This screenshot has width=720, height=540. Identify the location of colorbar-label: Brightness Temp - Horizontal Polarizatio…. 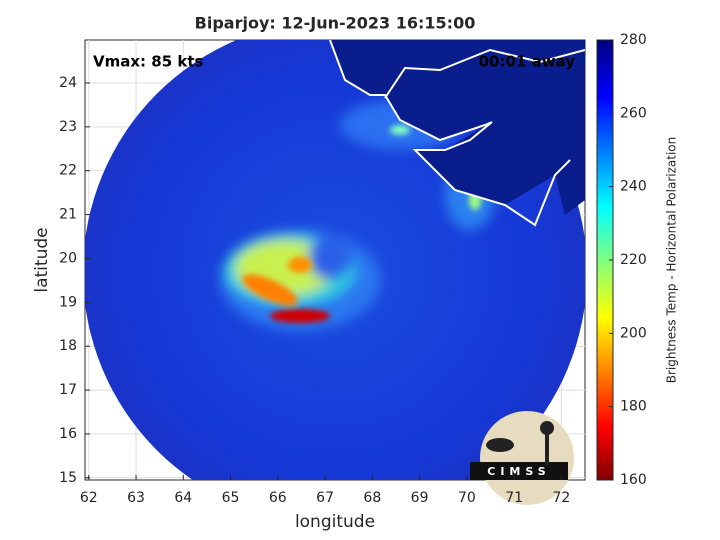
(672, 260).